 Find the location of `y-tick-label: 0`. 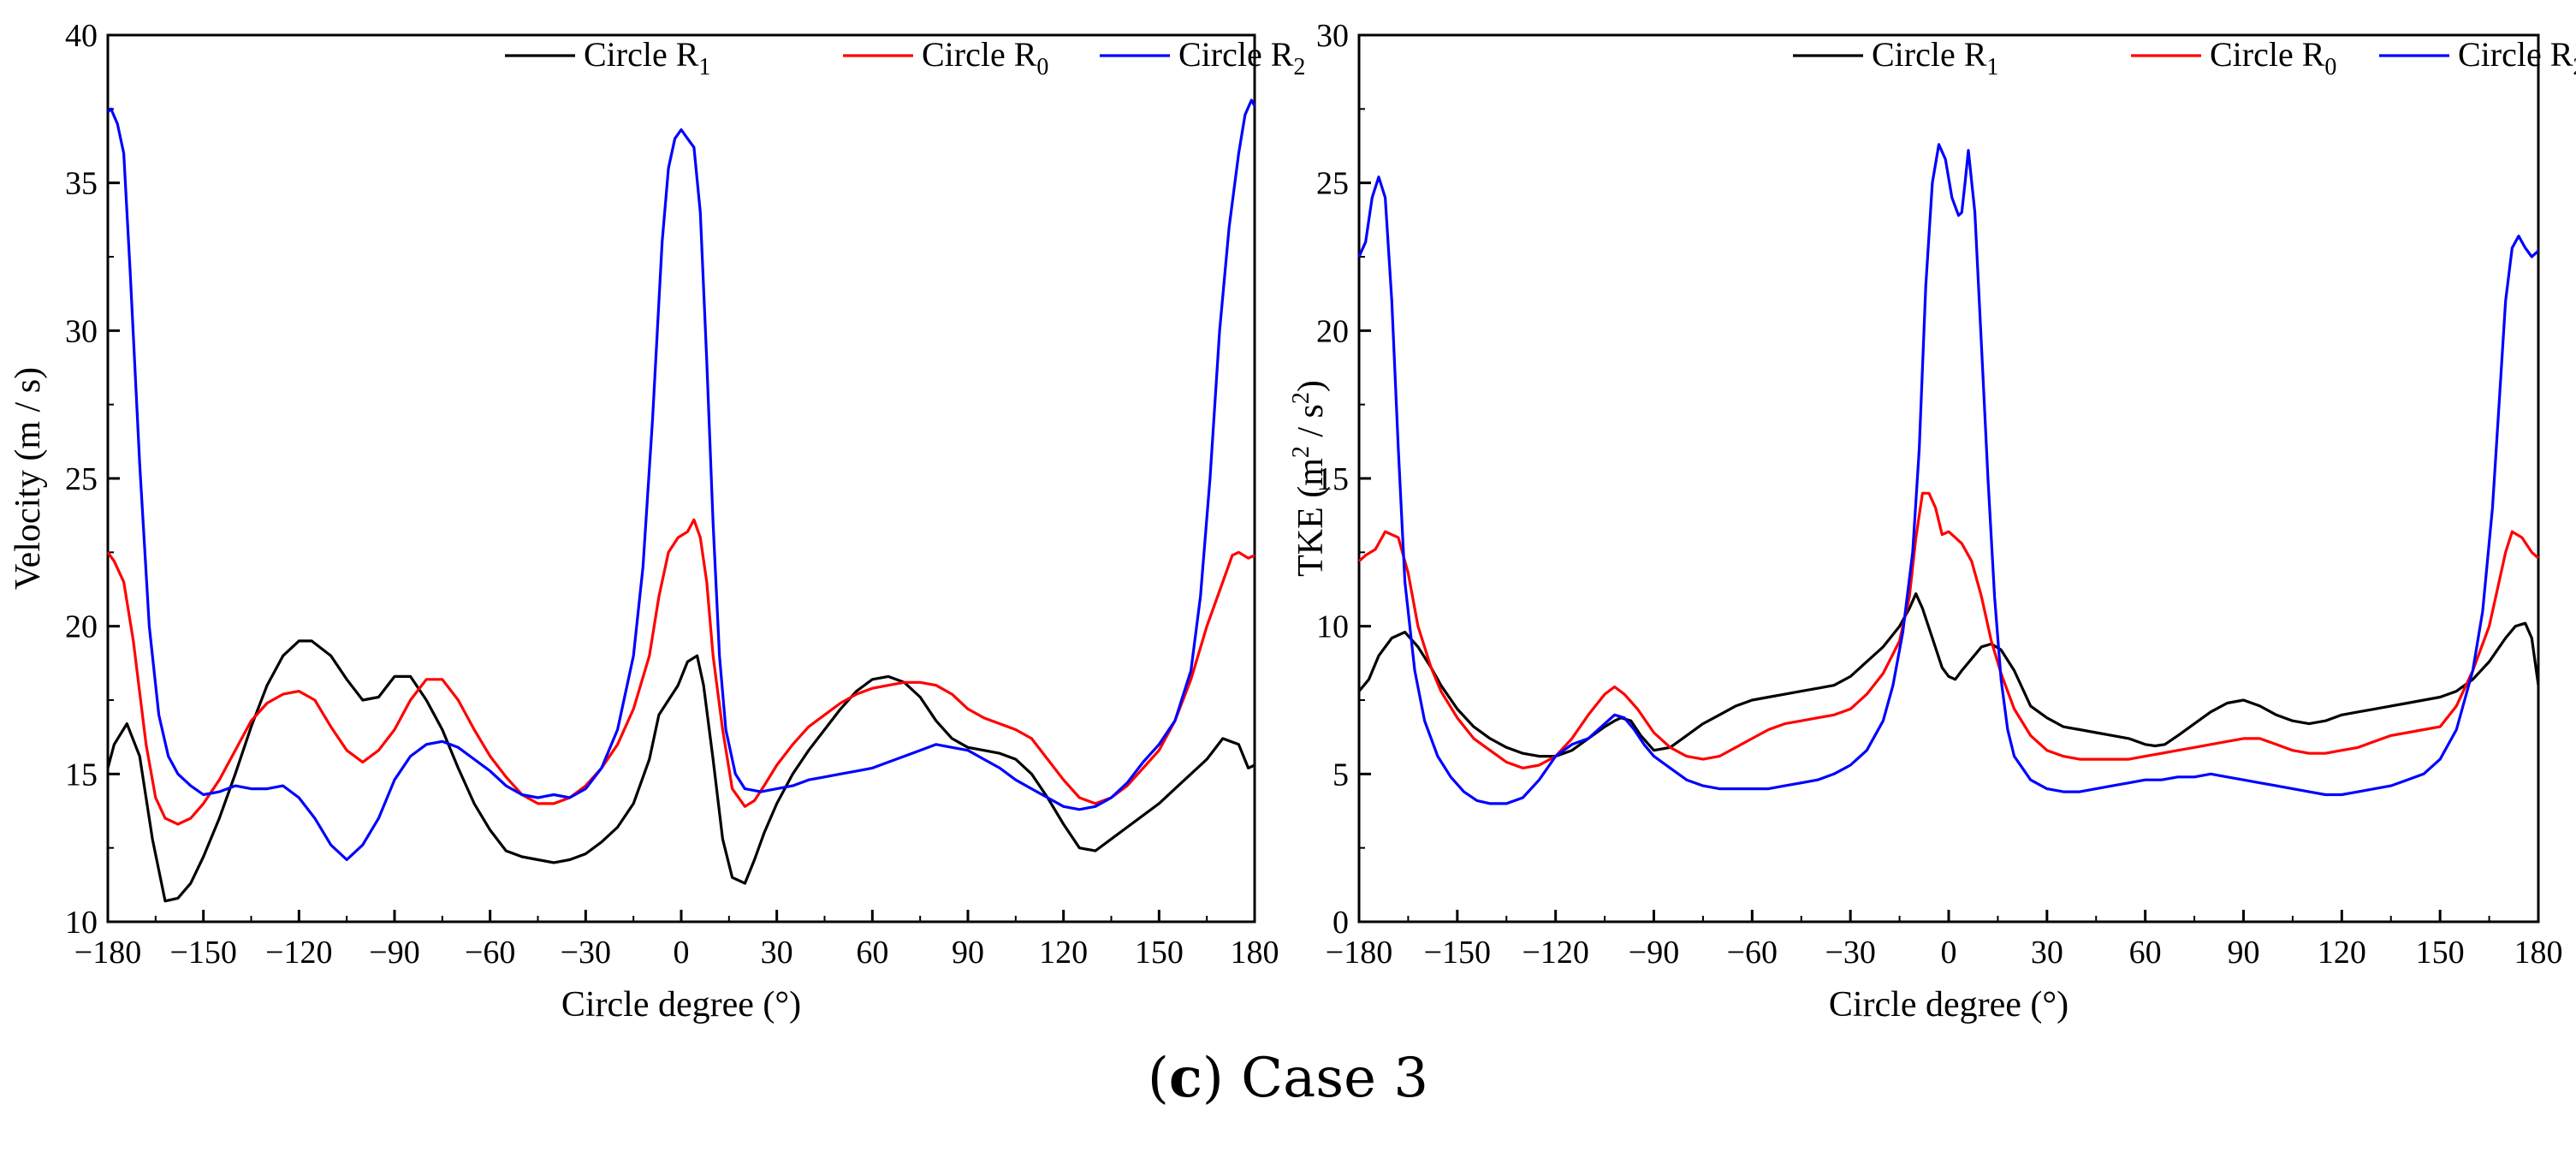

y-tick-label: 0 is located at coordinates (1341, 923).